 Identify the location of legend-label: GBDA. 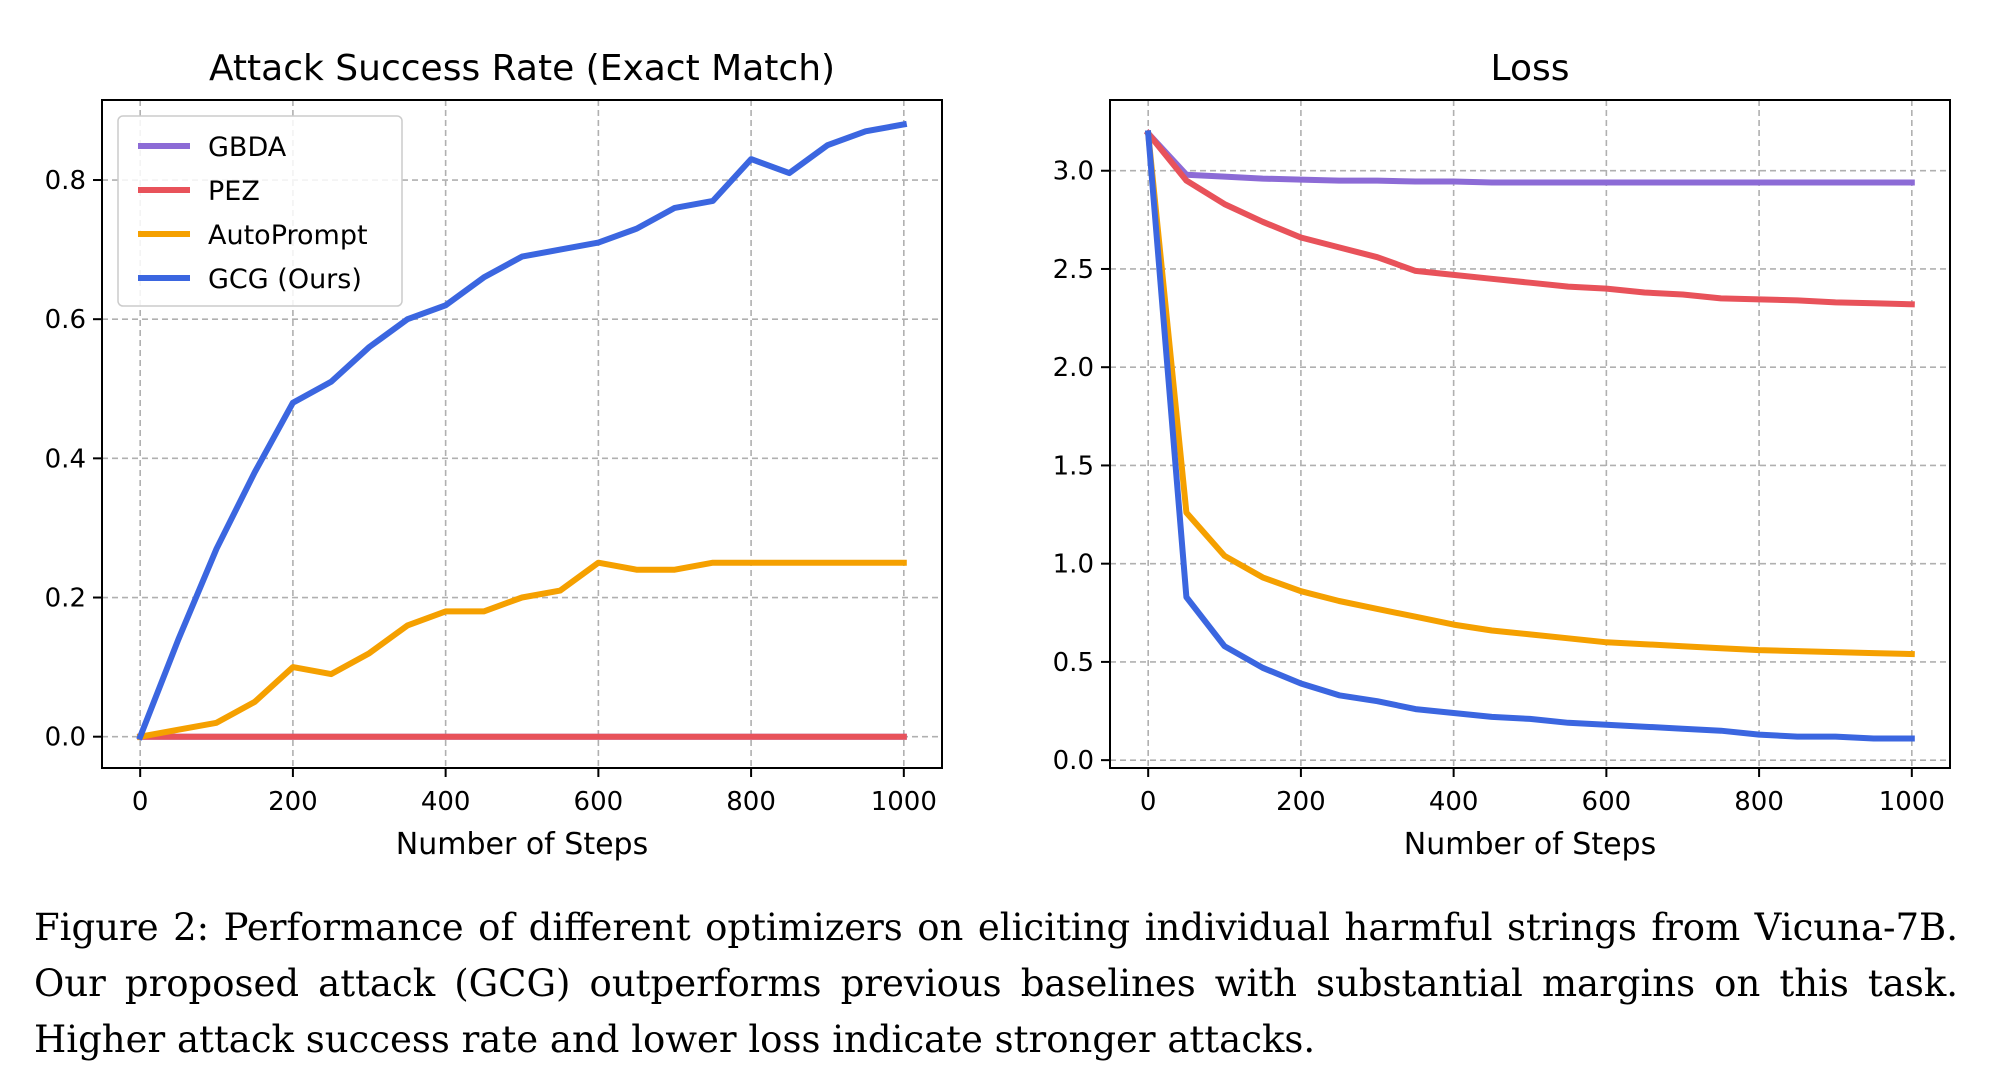
(247, 147).